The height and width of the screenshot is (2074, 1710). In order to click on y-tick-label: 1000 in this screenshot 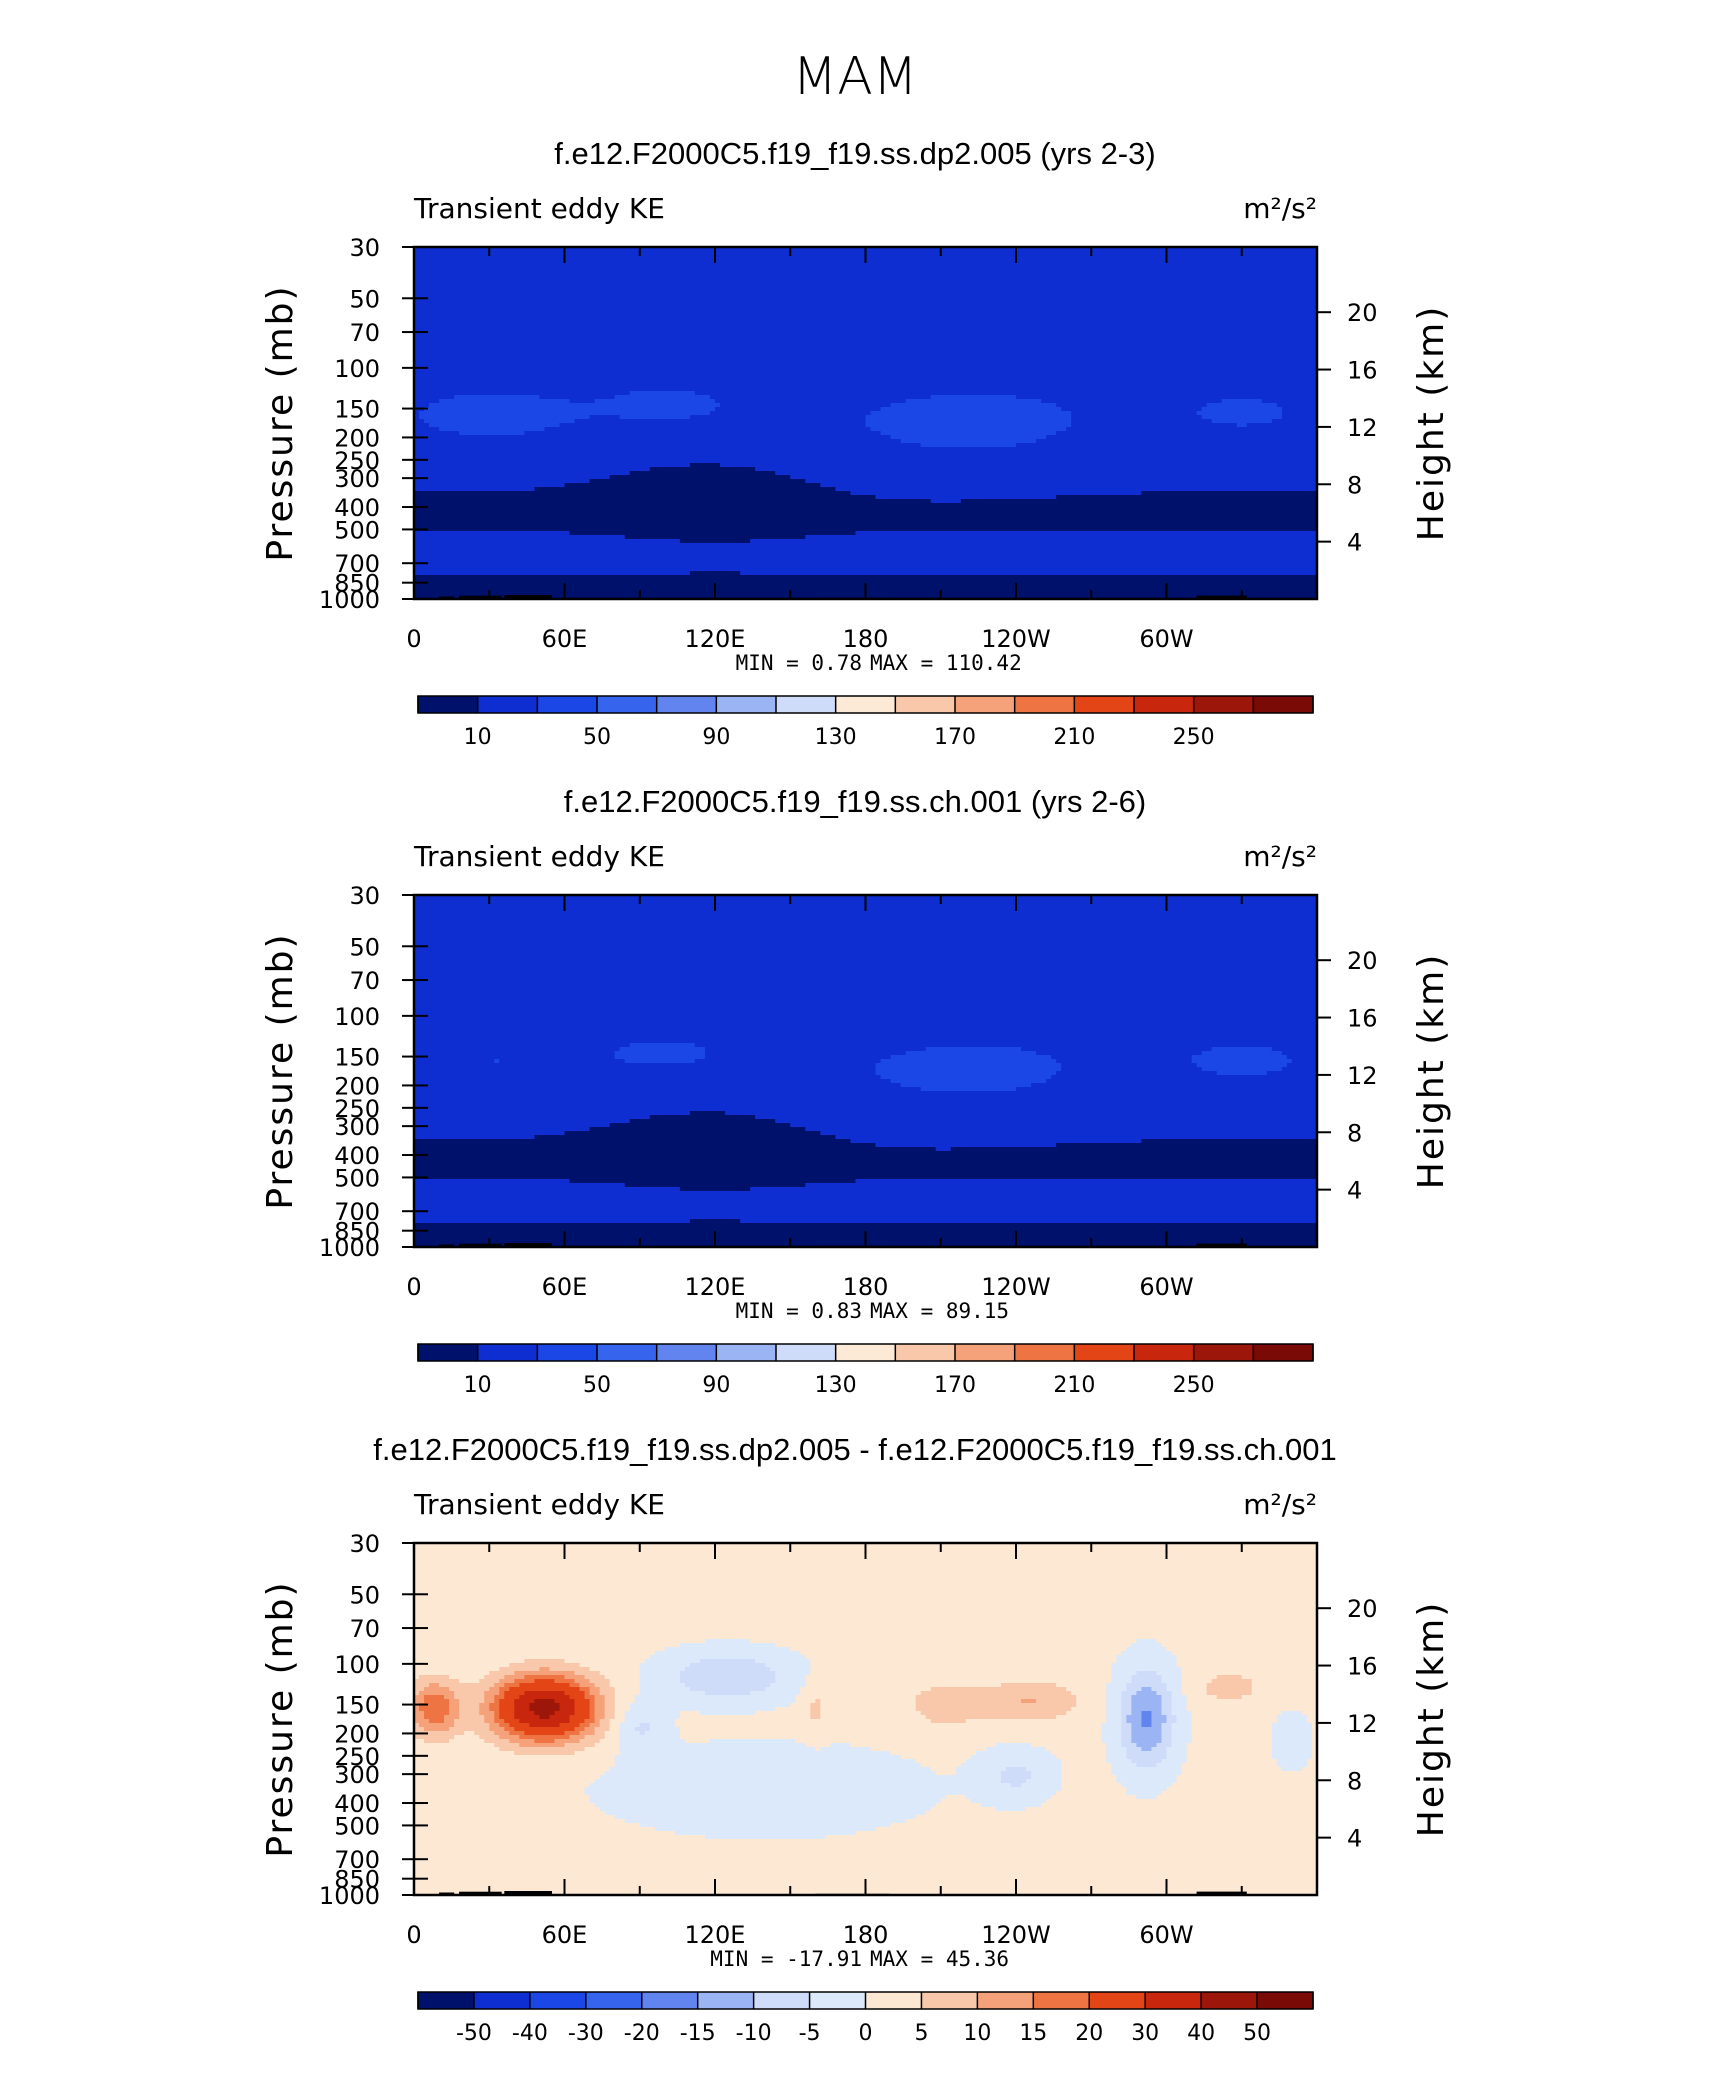, I will do `click(349, 1896)`.